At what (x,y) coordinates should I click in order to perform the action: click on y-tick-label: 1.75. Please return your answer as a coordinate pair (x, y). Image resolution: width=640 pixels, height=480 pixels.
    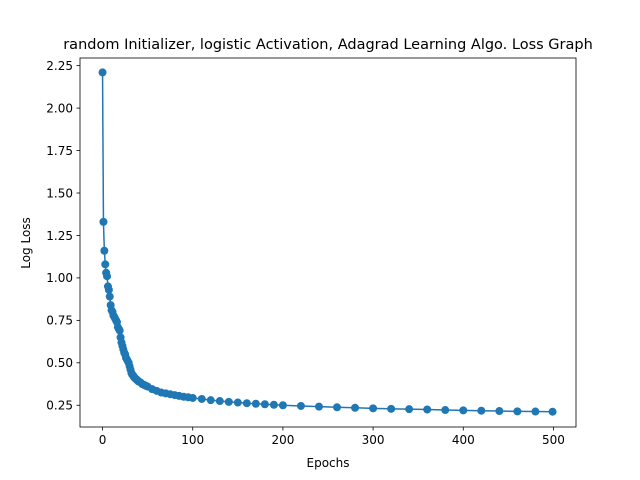
    Looking at the image, I should click on (59, 151).